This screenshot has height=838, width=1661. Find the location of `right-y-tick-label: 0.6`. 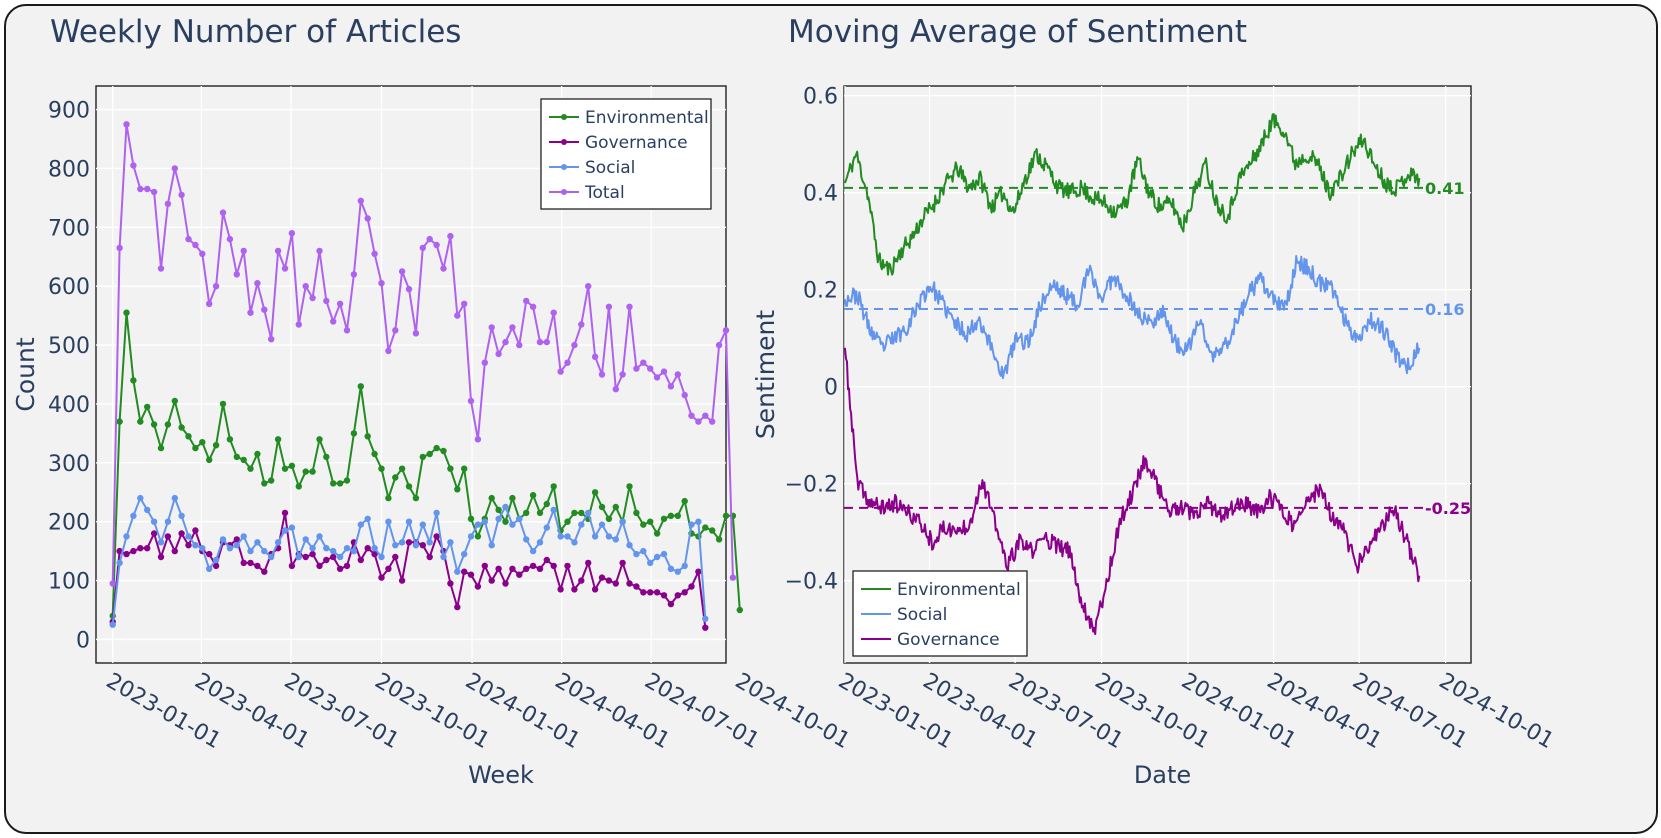

right-y-tick-label: 0.6 is located at coordinates (820, 97).